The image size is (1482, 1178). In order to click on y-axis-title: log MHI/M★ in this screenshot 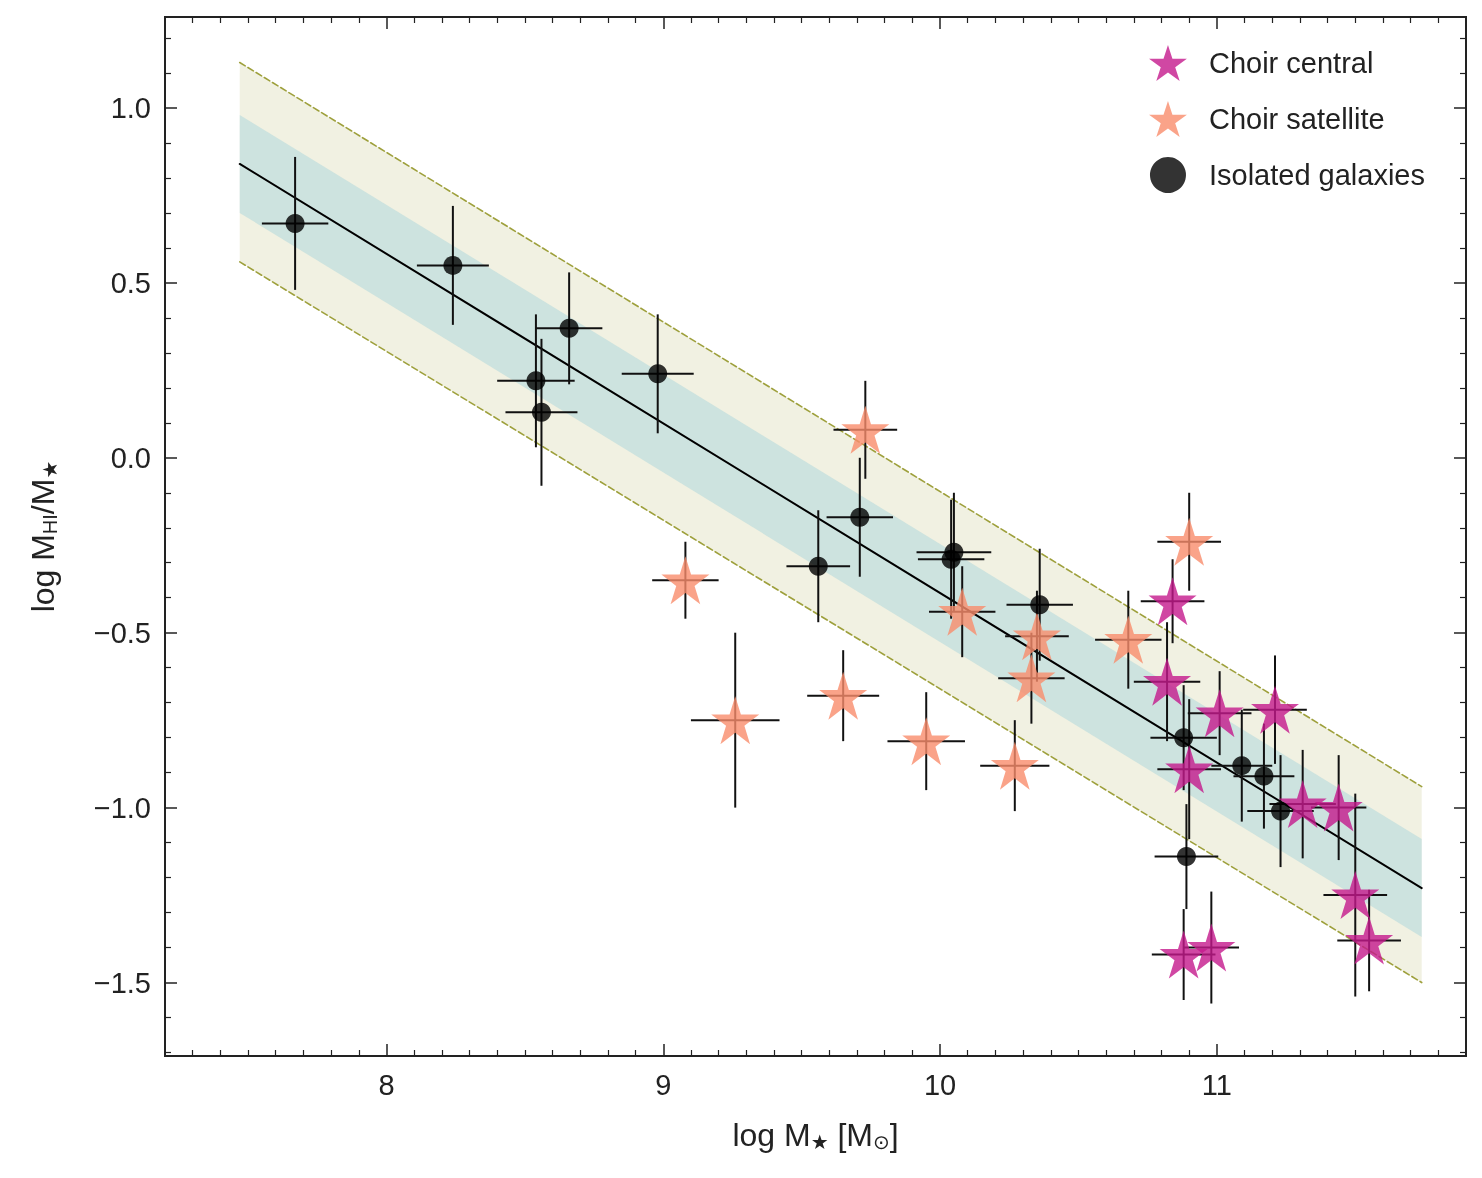, I will do `click(43, 536)`.